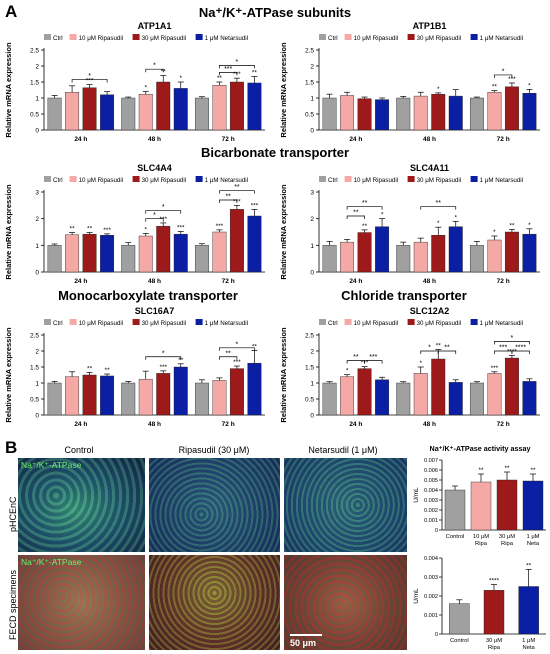 This screenshot has width=550, height=654. I want to click on micro-phcenc-ripasudil, so click(214, 505).